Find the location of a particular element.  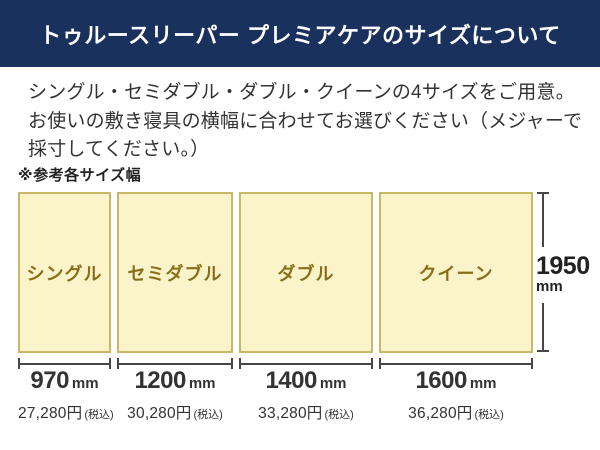

height-dimension-line-bottom is located at coordinates (543, 327).